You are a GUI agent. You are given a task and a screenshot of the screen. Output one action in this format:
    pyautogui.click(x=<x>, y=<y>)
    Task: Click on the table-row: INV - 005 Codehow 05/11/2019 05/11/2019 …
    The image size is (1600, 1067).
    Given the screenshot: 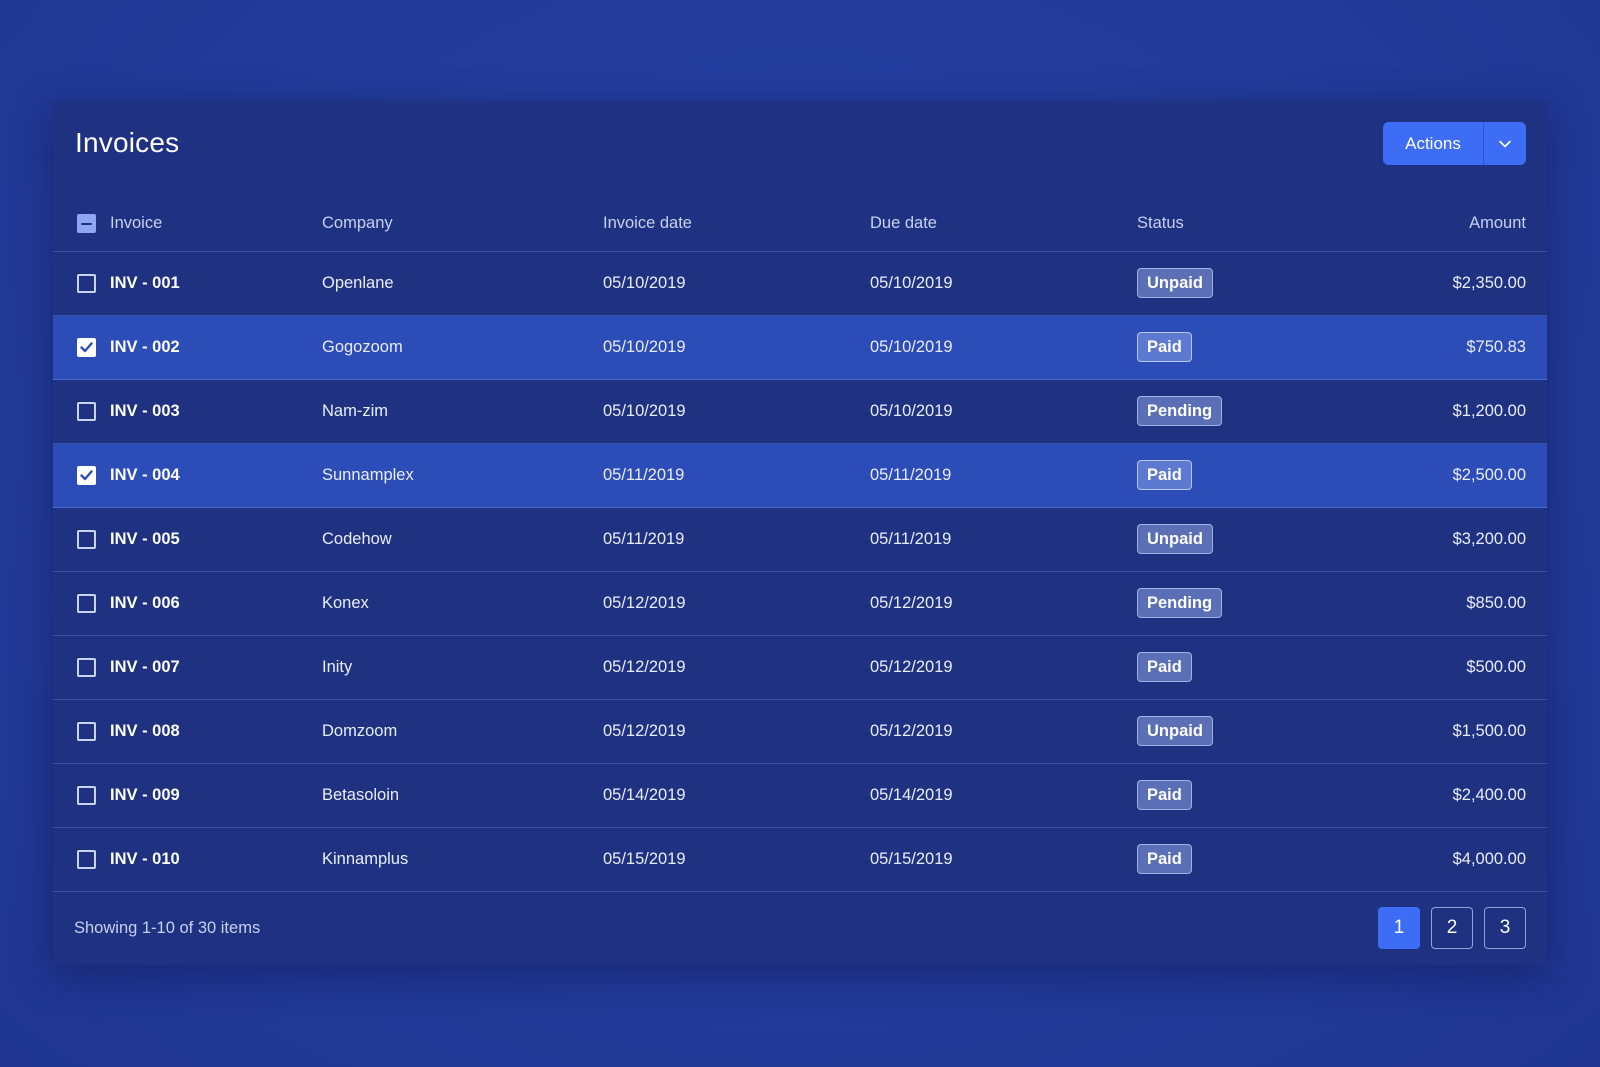 What is the action you would take?
    pyautogui.click(x=800, y=539)
    